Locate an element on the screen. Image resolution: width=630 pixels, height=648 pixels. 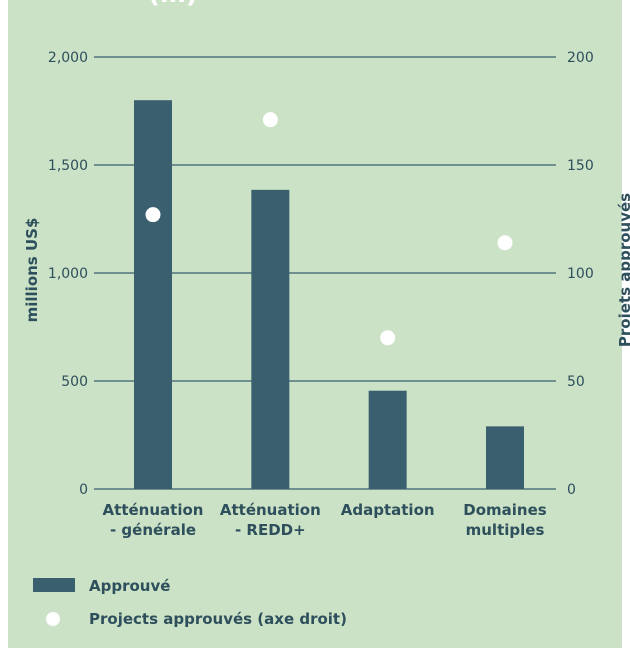
legend-label-bar: Approuvé is located at coordinates (129, 586).